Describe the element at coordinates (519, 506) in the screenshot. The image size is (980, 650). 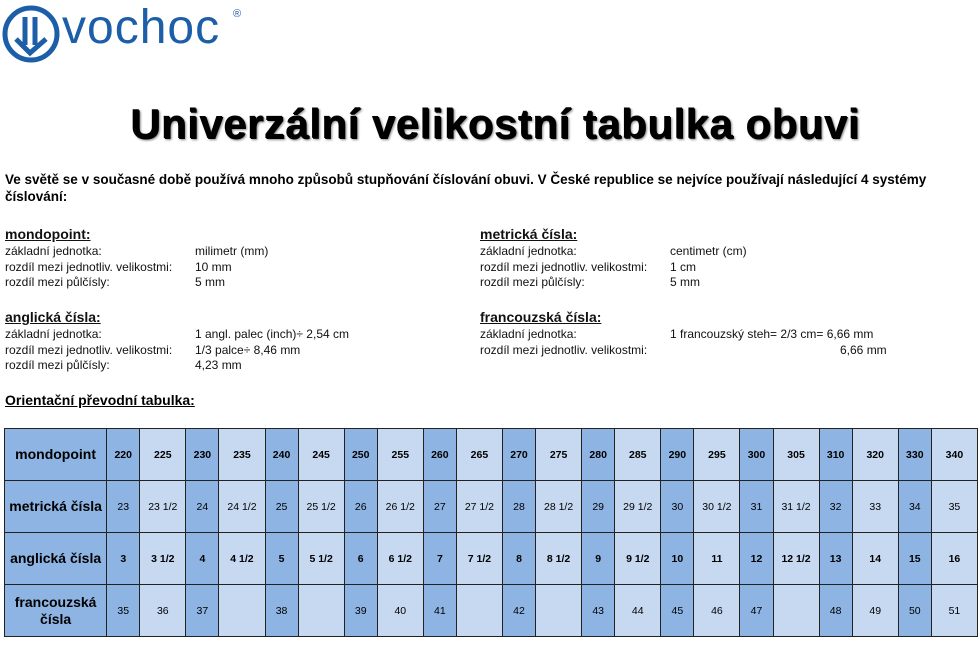
I see `table-cell: 28` at that location.